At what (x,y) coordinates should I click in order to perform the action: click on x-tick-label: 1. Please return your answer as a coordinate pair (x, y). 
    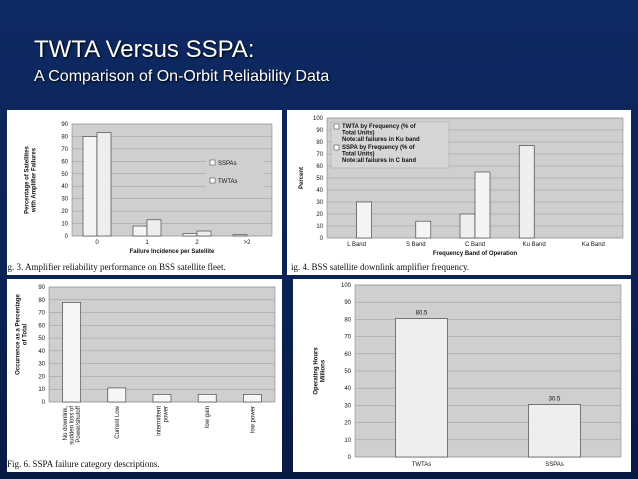
    Looking at the image, I should click on (147, 243).